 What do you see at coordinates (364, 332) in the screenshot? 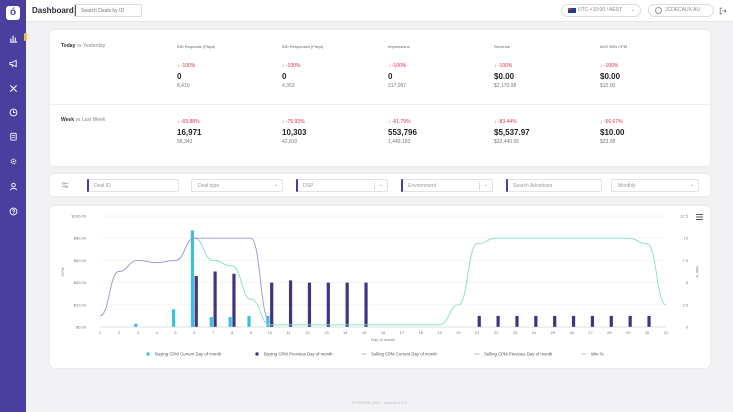
I see `x-tick-label: 15` at bounding box center [364, 332].